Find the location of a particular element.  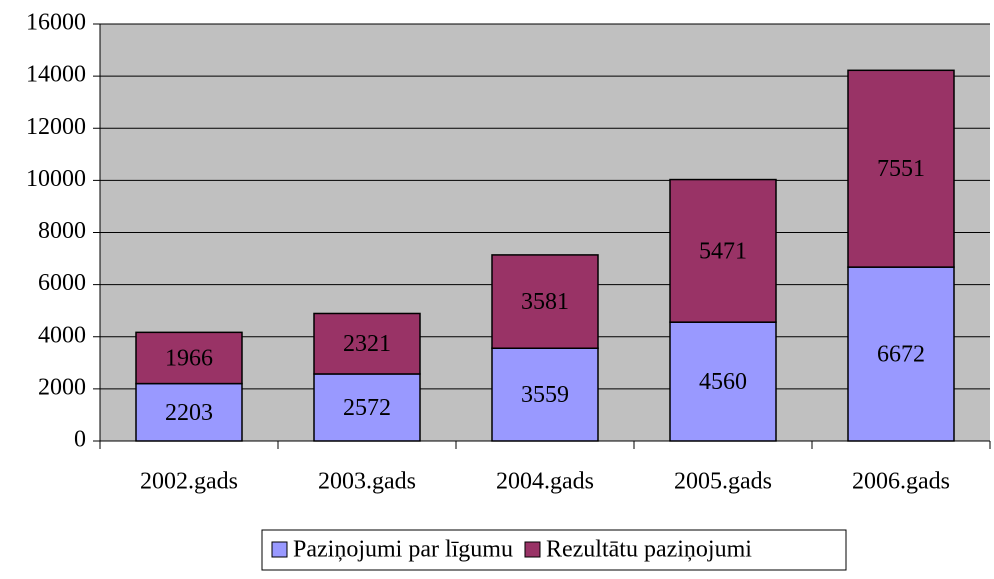

data-label: 2203 is located at coordinates (189, 413).